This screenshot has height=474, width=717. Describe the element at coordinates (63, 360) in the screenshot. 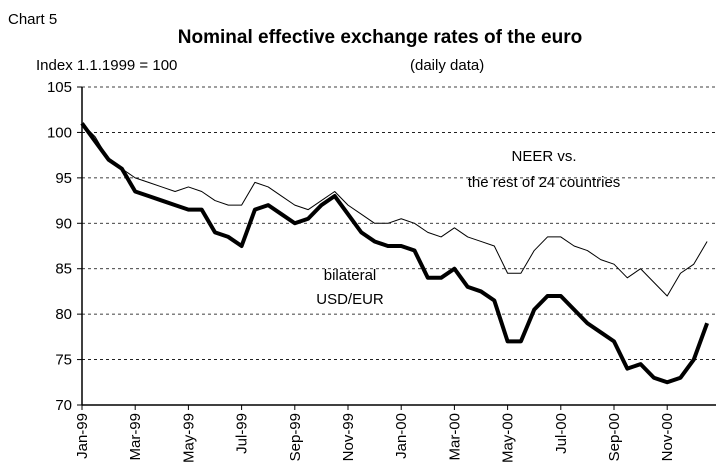

I see `y-tick-label: 75` at that location.